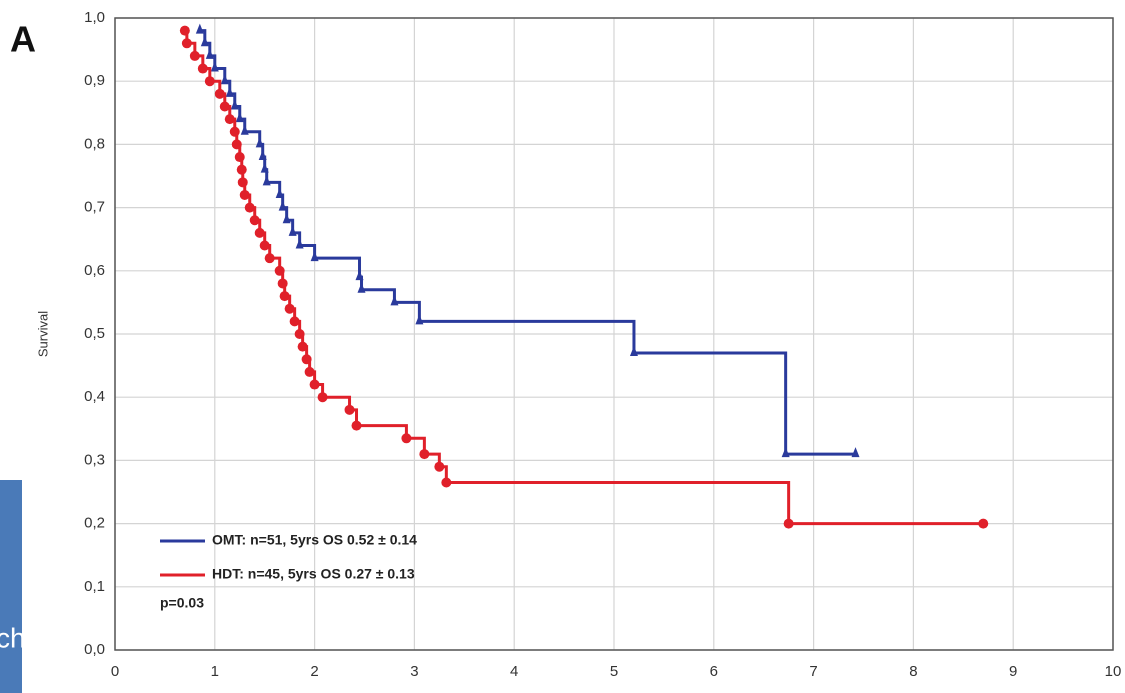 This screenshot has width=1125, height=693. I want to click on legend-label: HDT: n=45, 5yrs OS 0.27 ± 0.13, so click(313, 574).